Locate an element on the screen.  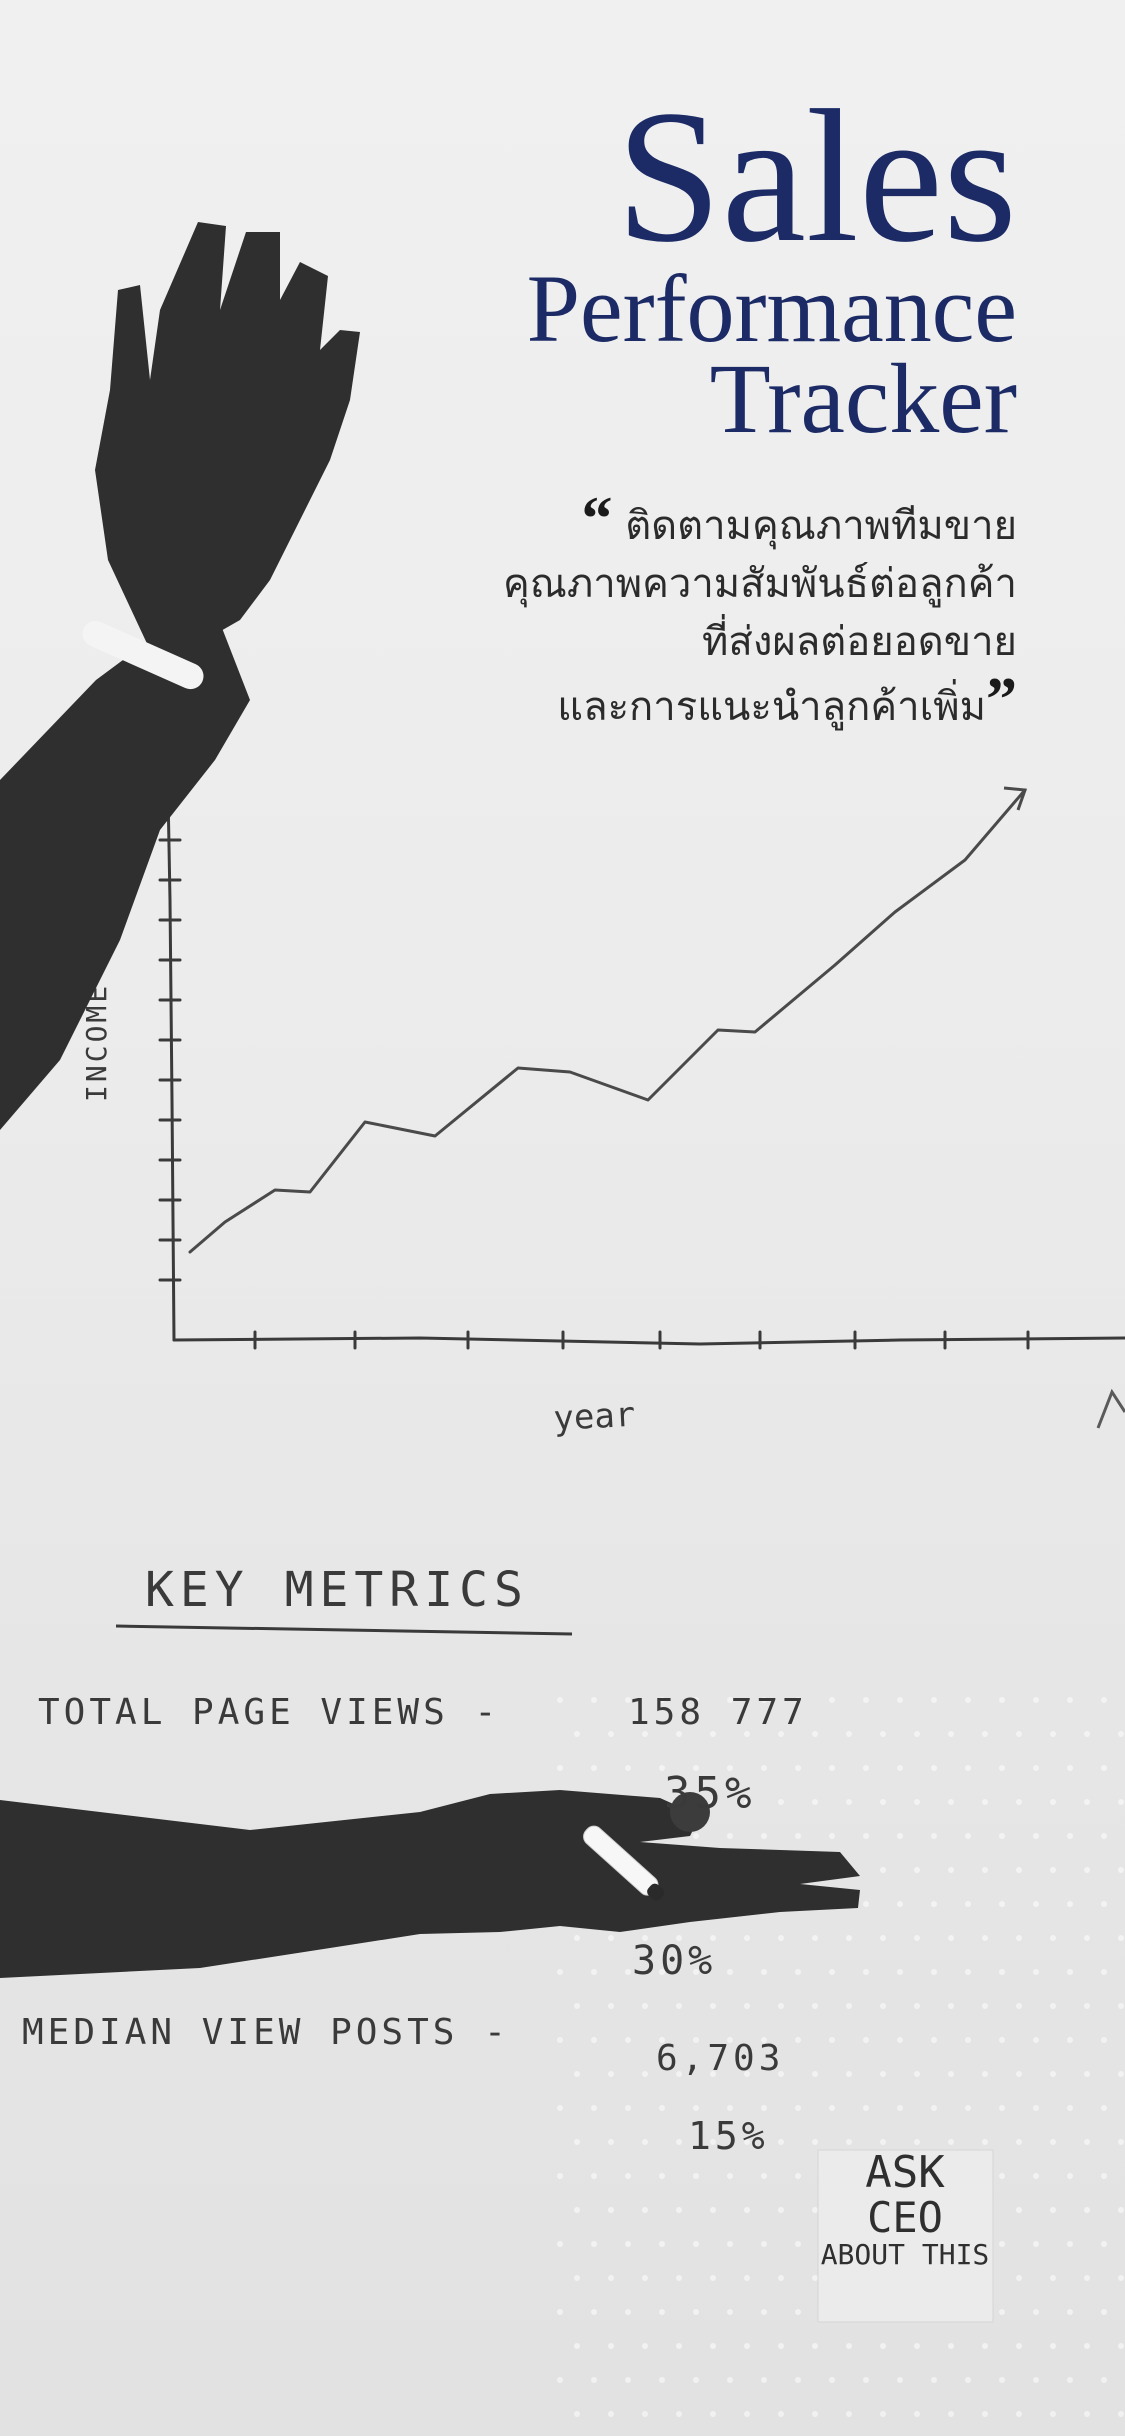
sticky-note-line1: ASK is located at coordinates (905, 2172).